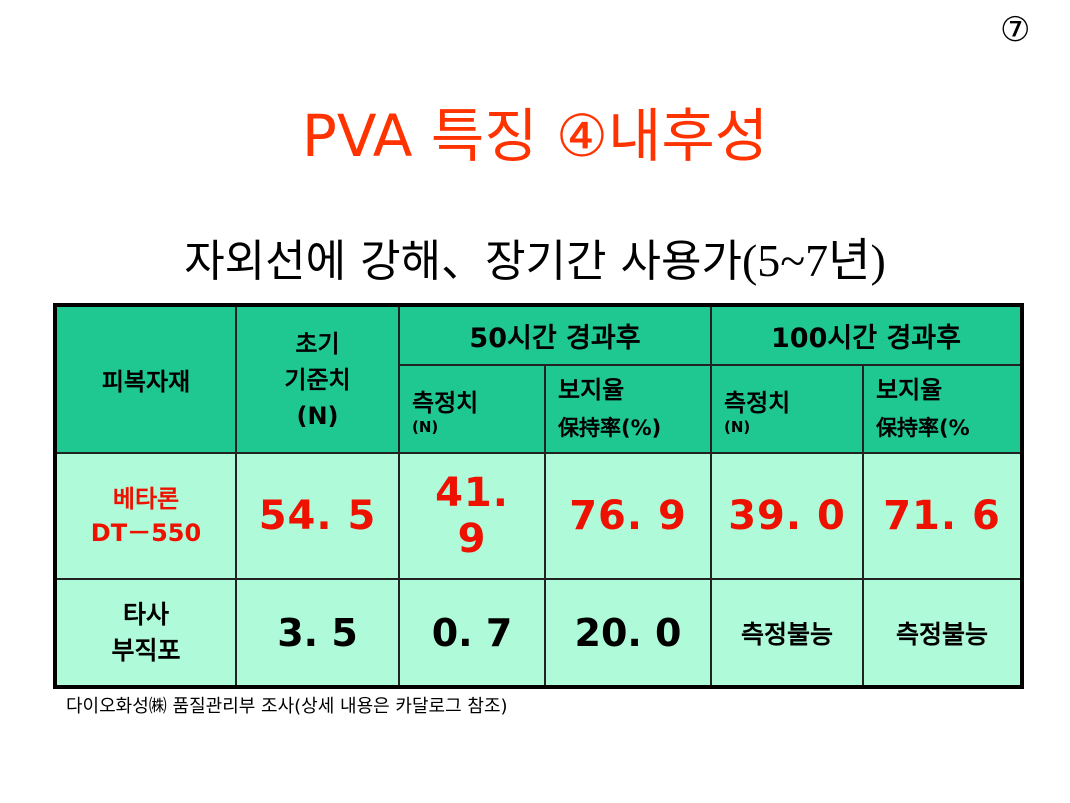  What do you see at coordinates (472, 493) in the screenshot?
I see `row1-measured-50-line1: 41.` at bounding box center [472, 493].